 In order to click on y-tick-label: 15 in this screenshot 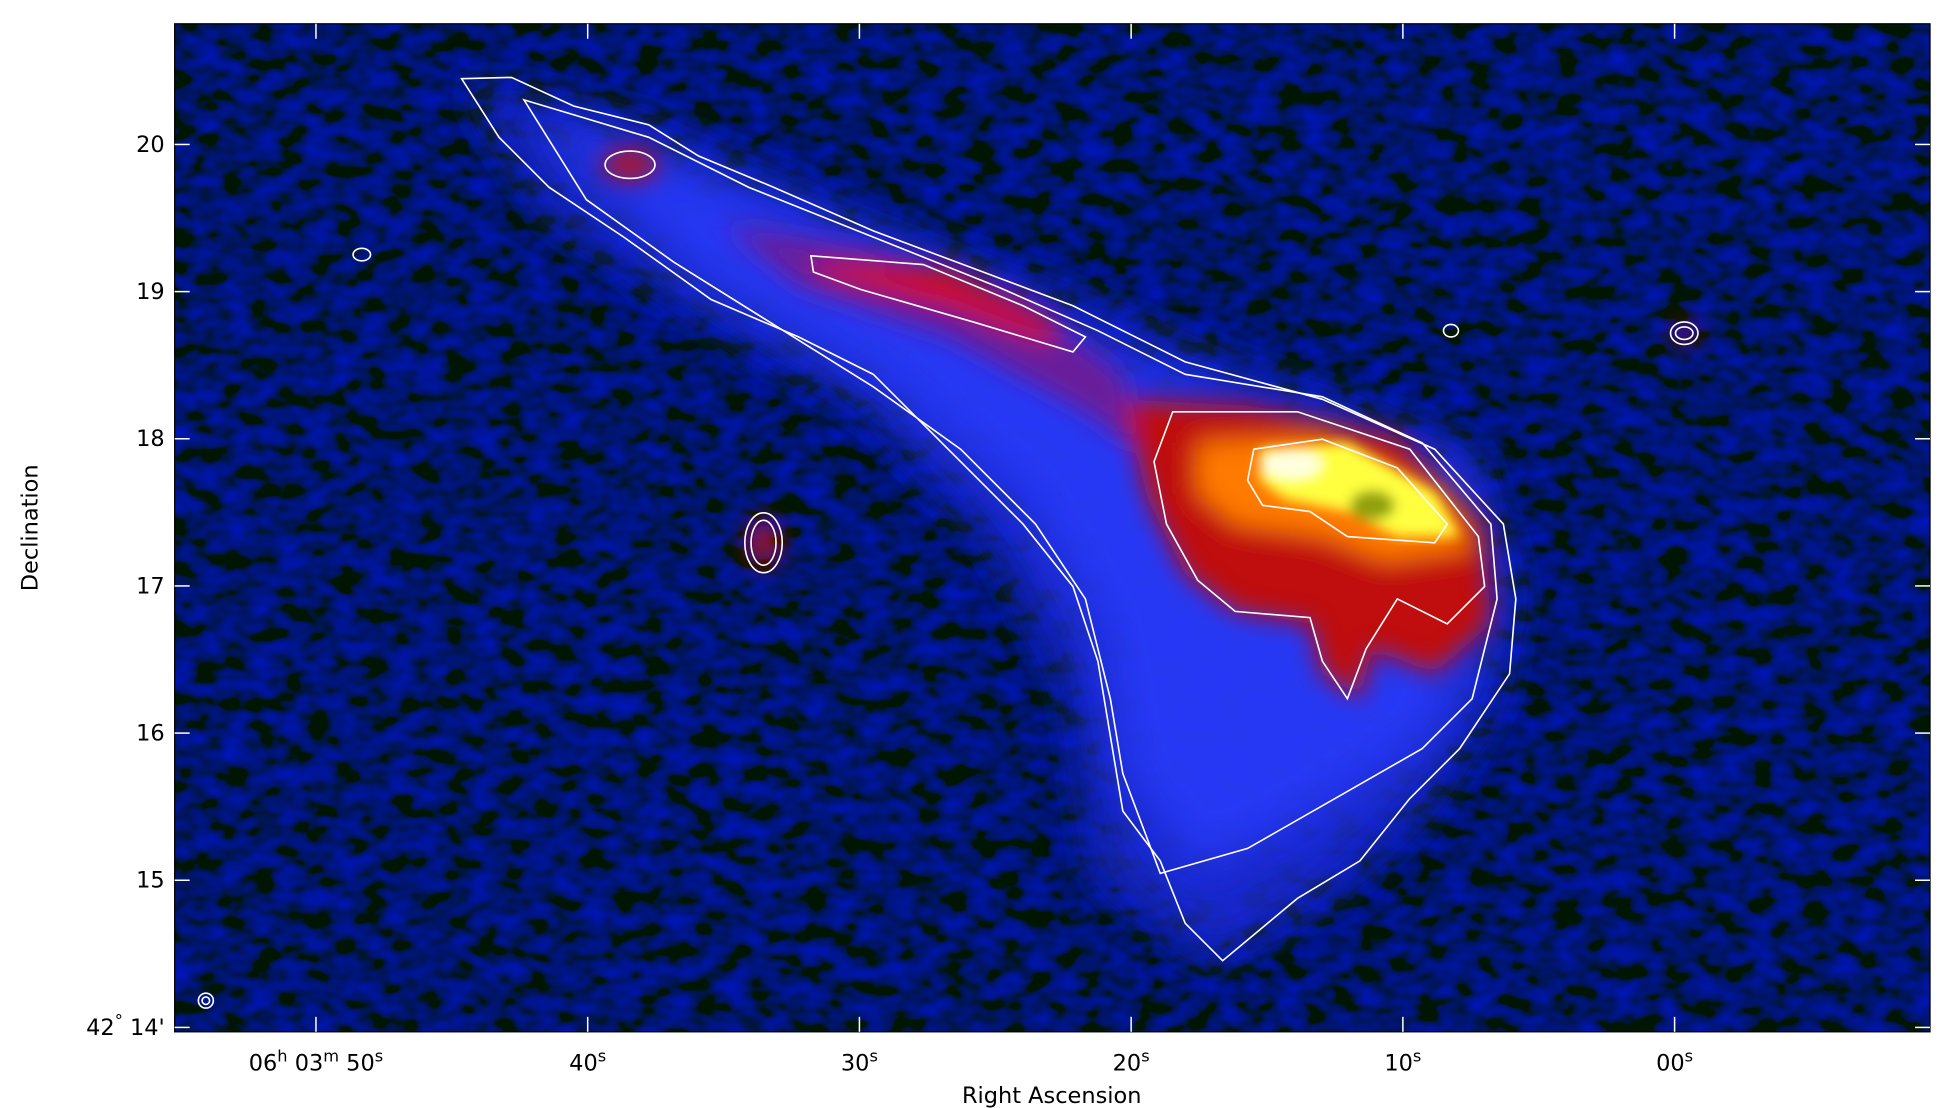, I will do `click(150, 881)`.